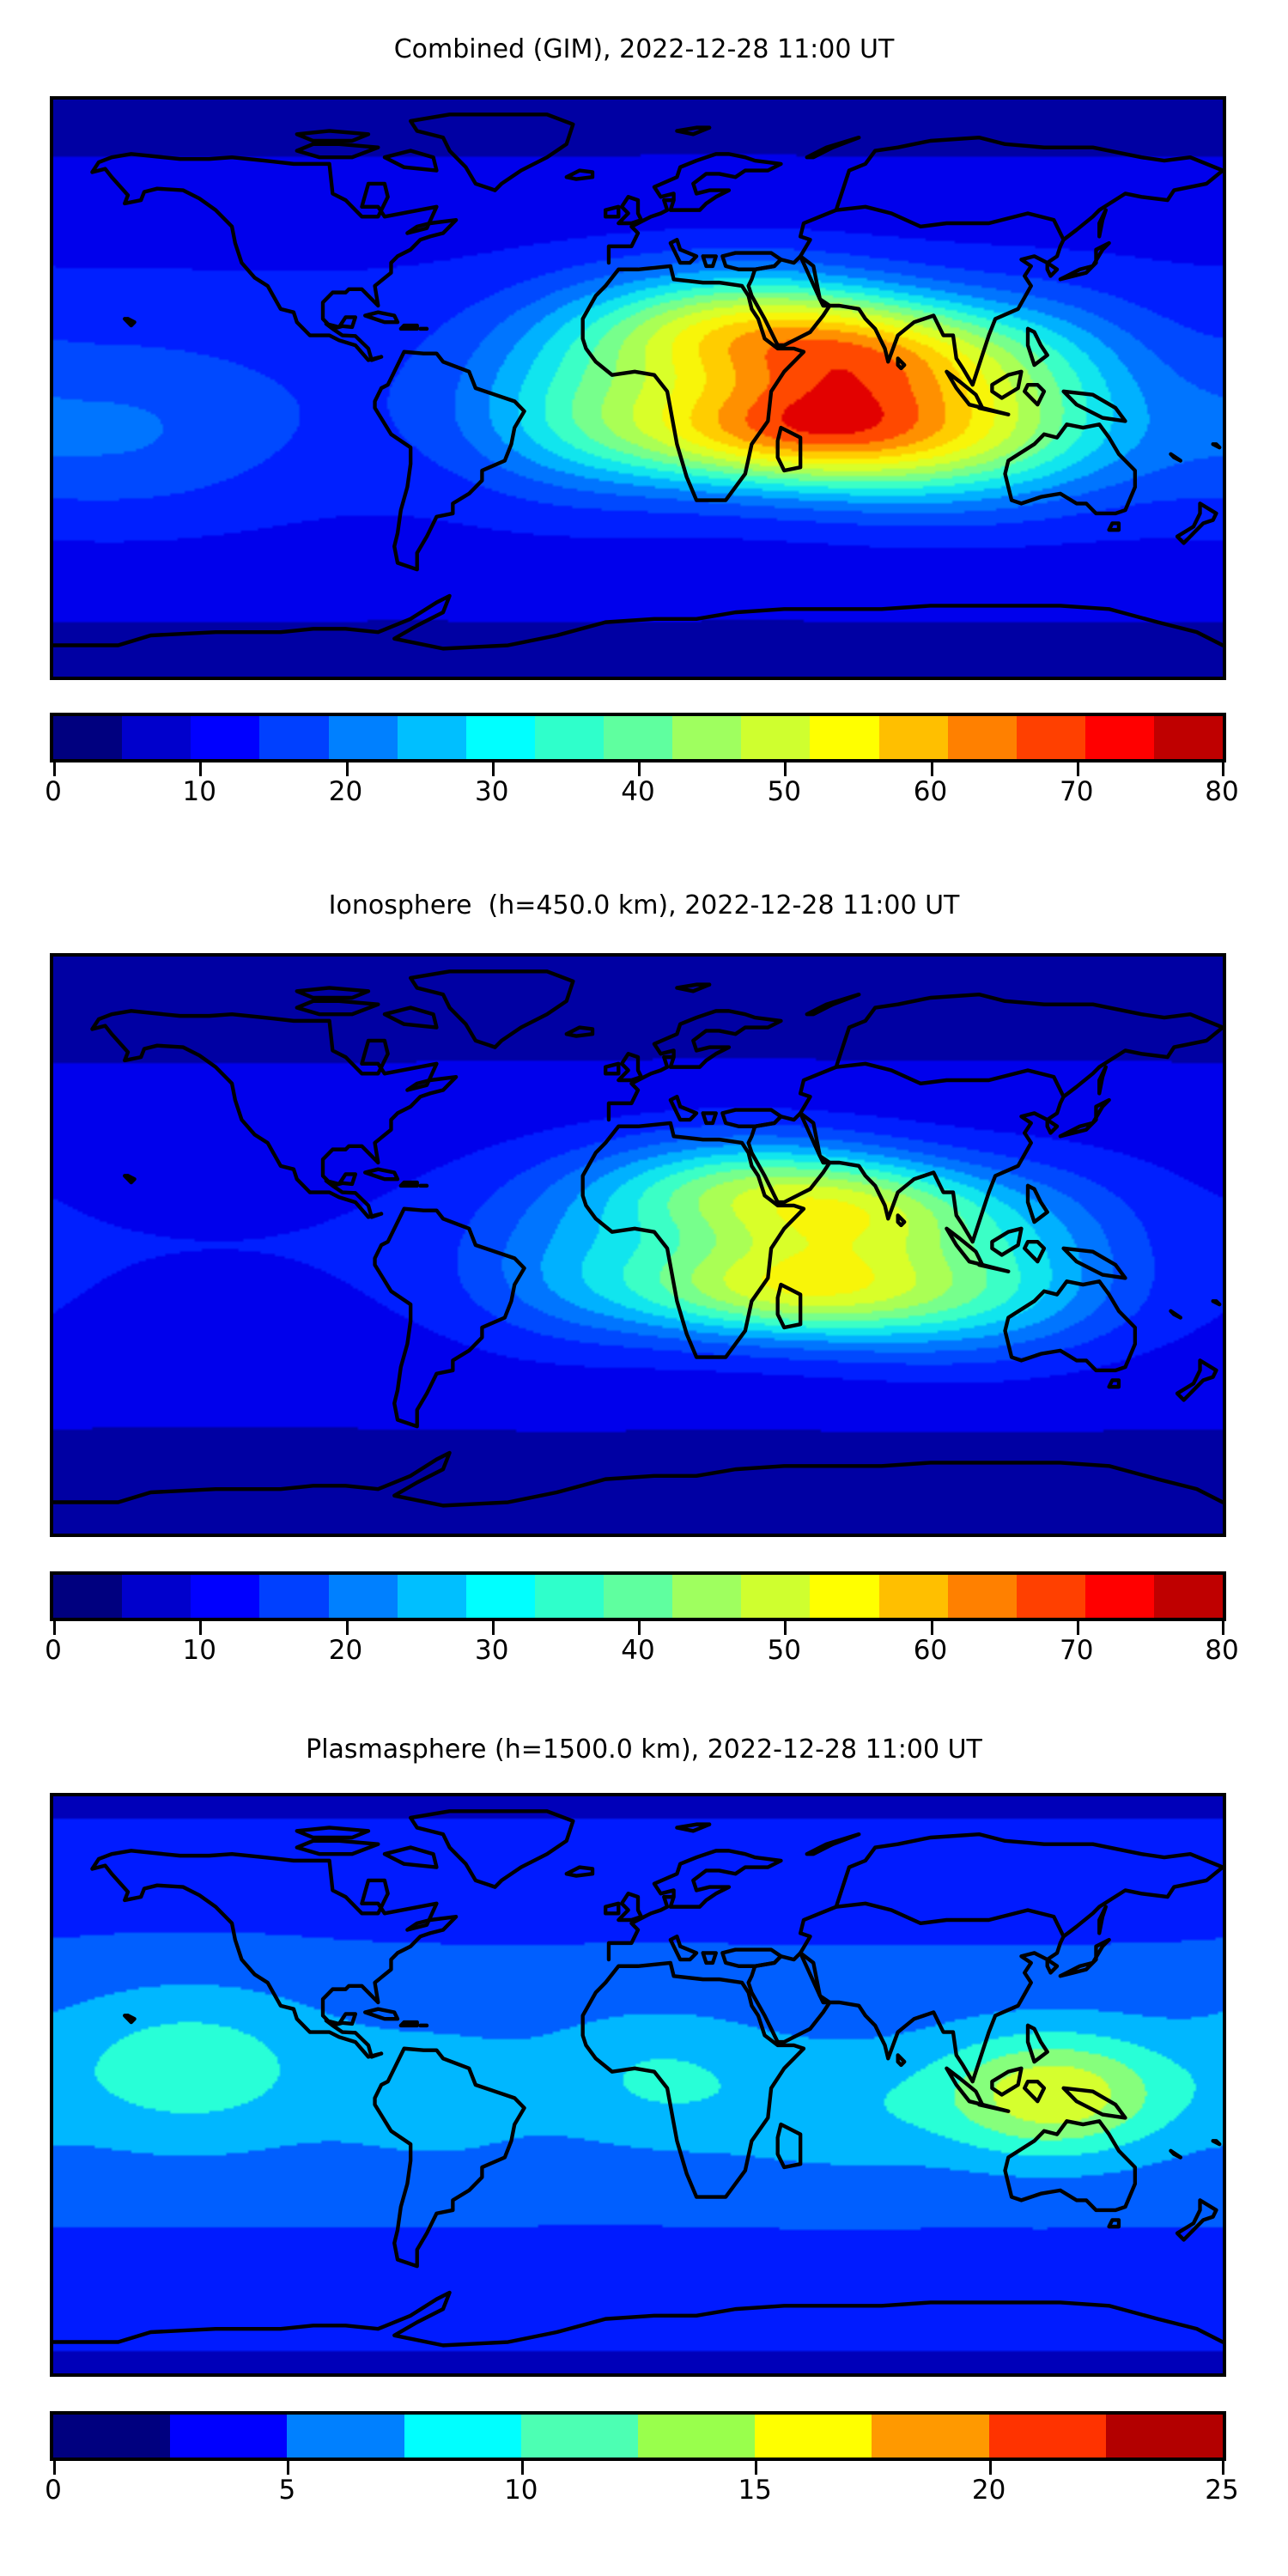 Image resolution: width=1288 pixels, height=2576 pixels. I want to click on colorbar-gradient-ionosphere, so click(638, 1596).